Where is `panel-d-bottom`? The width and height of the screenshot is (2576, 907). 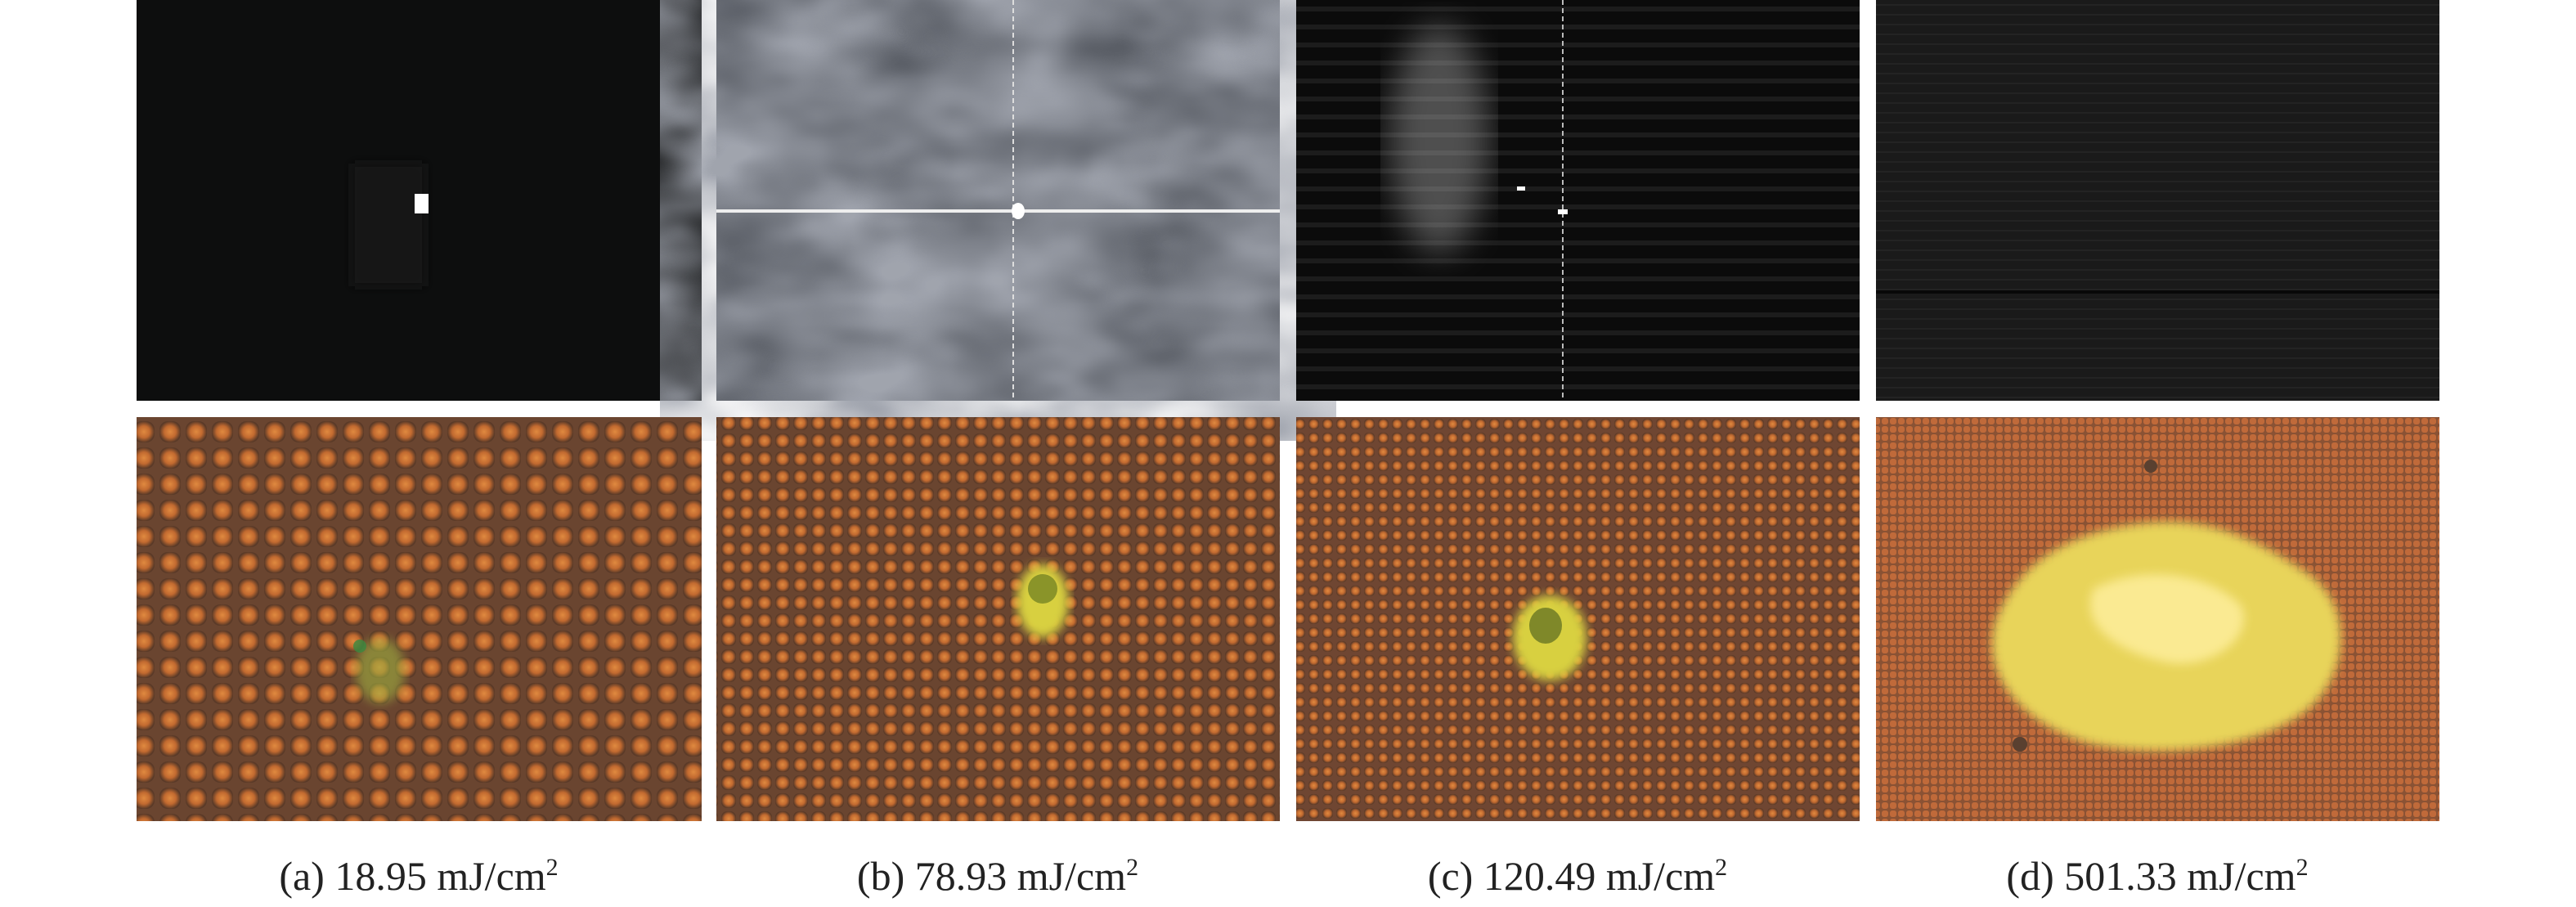
panel-d-bottom is located at coordinates (2157, 619).